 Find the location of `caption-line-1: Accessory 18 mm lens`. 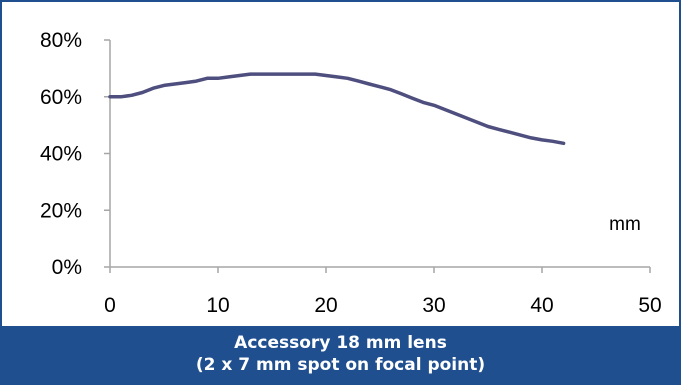

caption-line-1: Accessory 18 mm lens is located at coordinates (340, 343).